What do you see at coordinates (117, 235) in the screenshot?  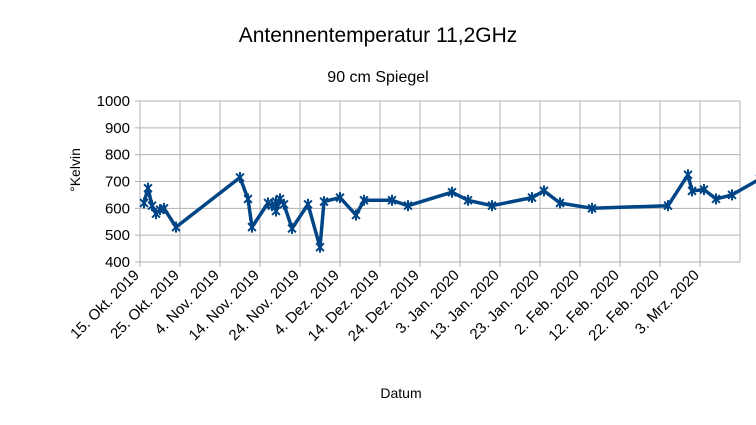 I see `y-tick-label-1: 500` at bounding box center [117, 235].